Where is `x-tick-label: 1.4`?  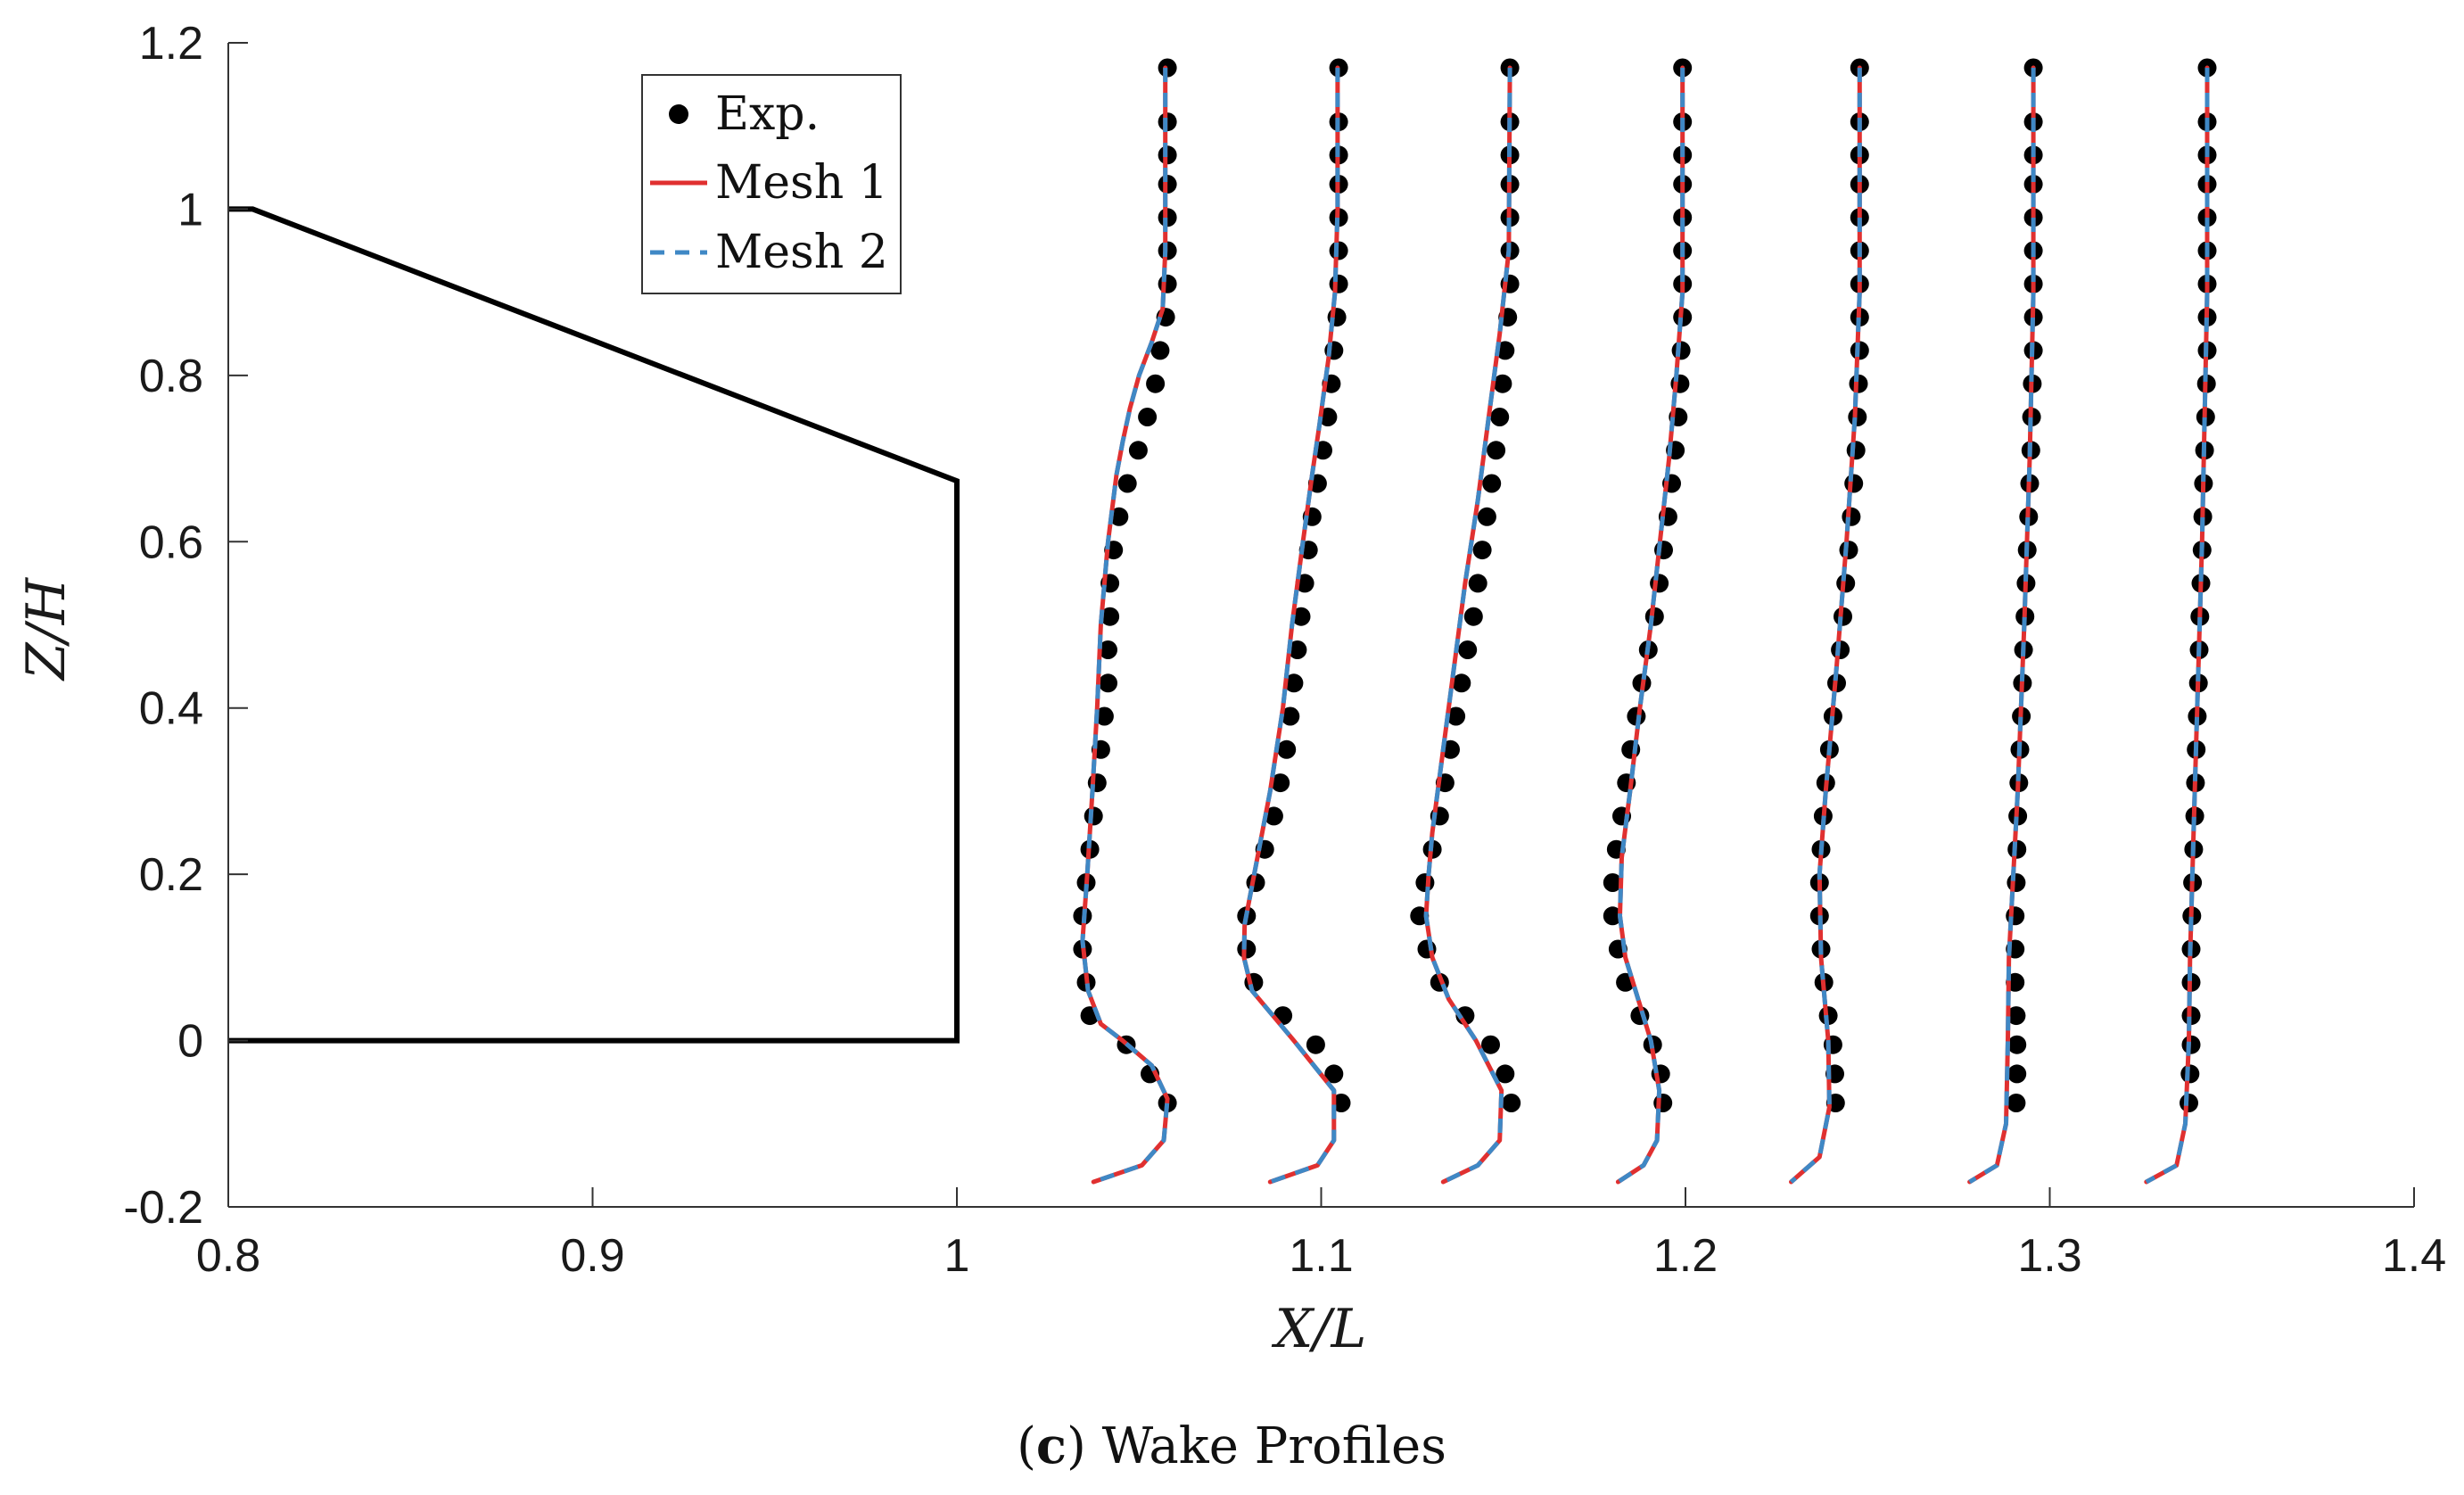
x-tick-label: 1.4 is located at coordinates (2414, 1256).